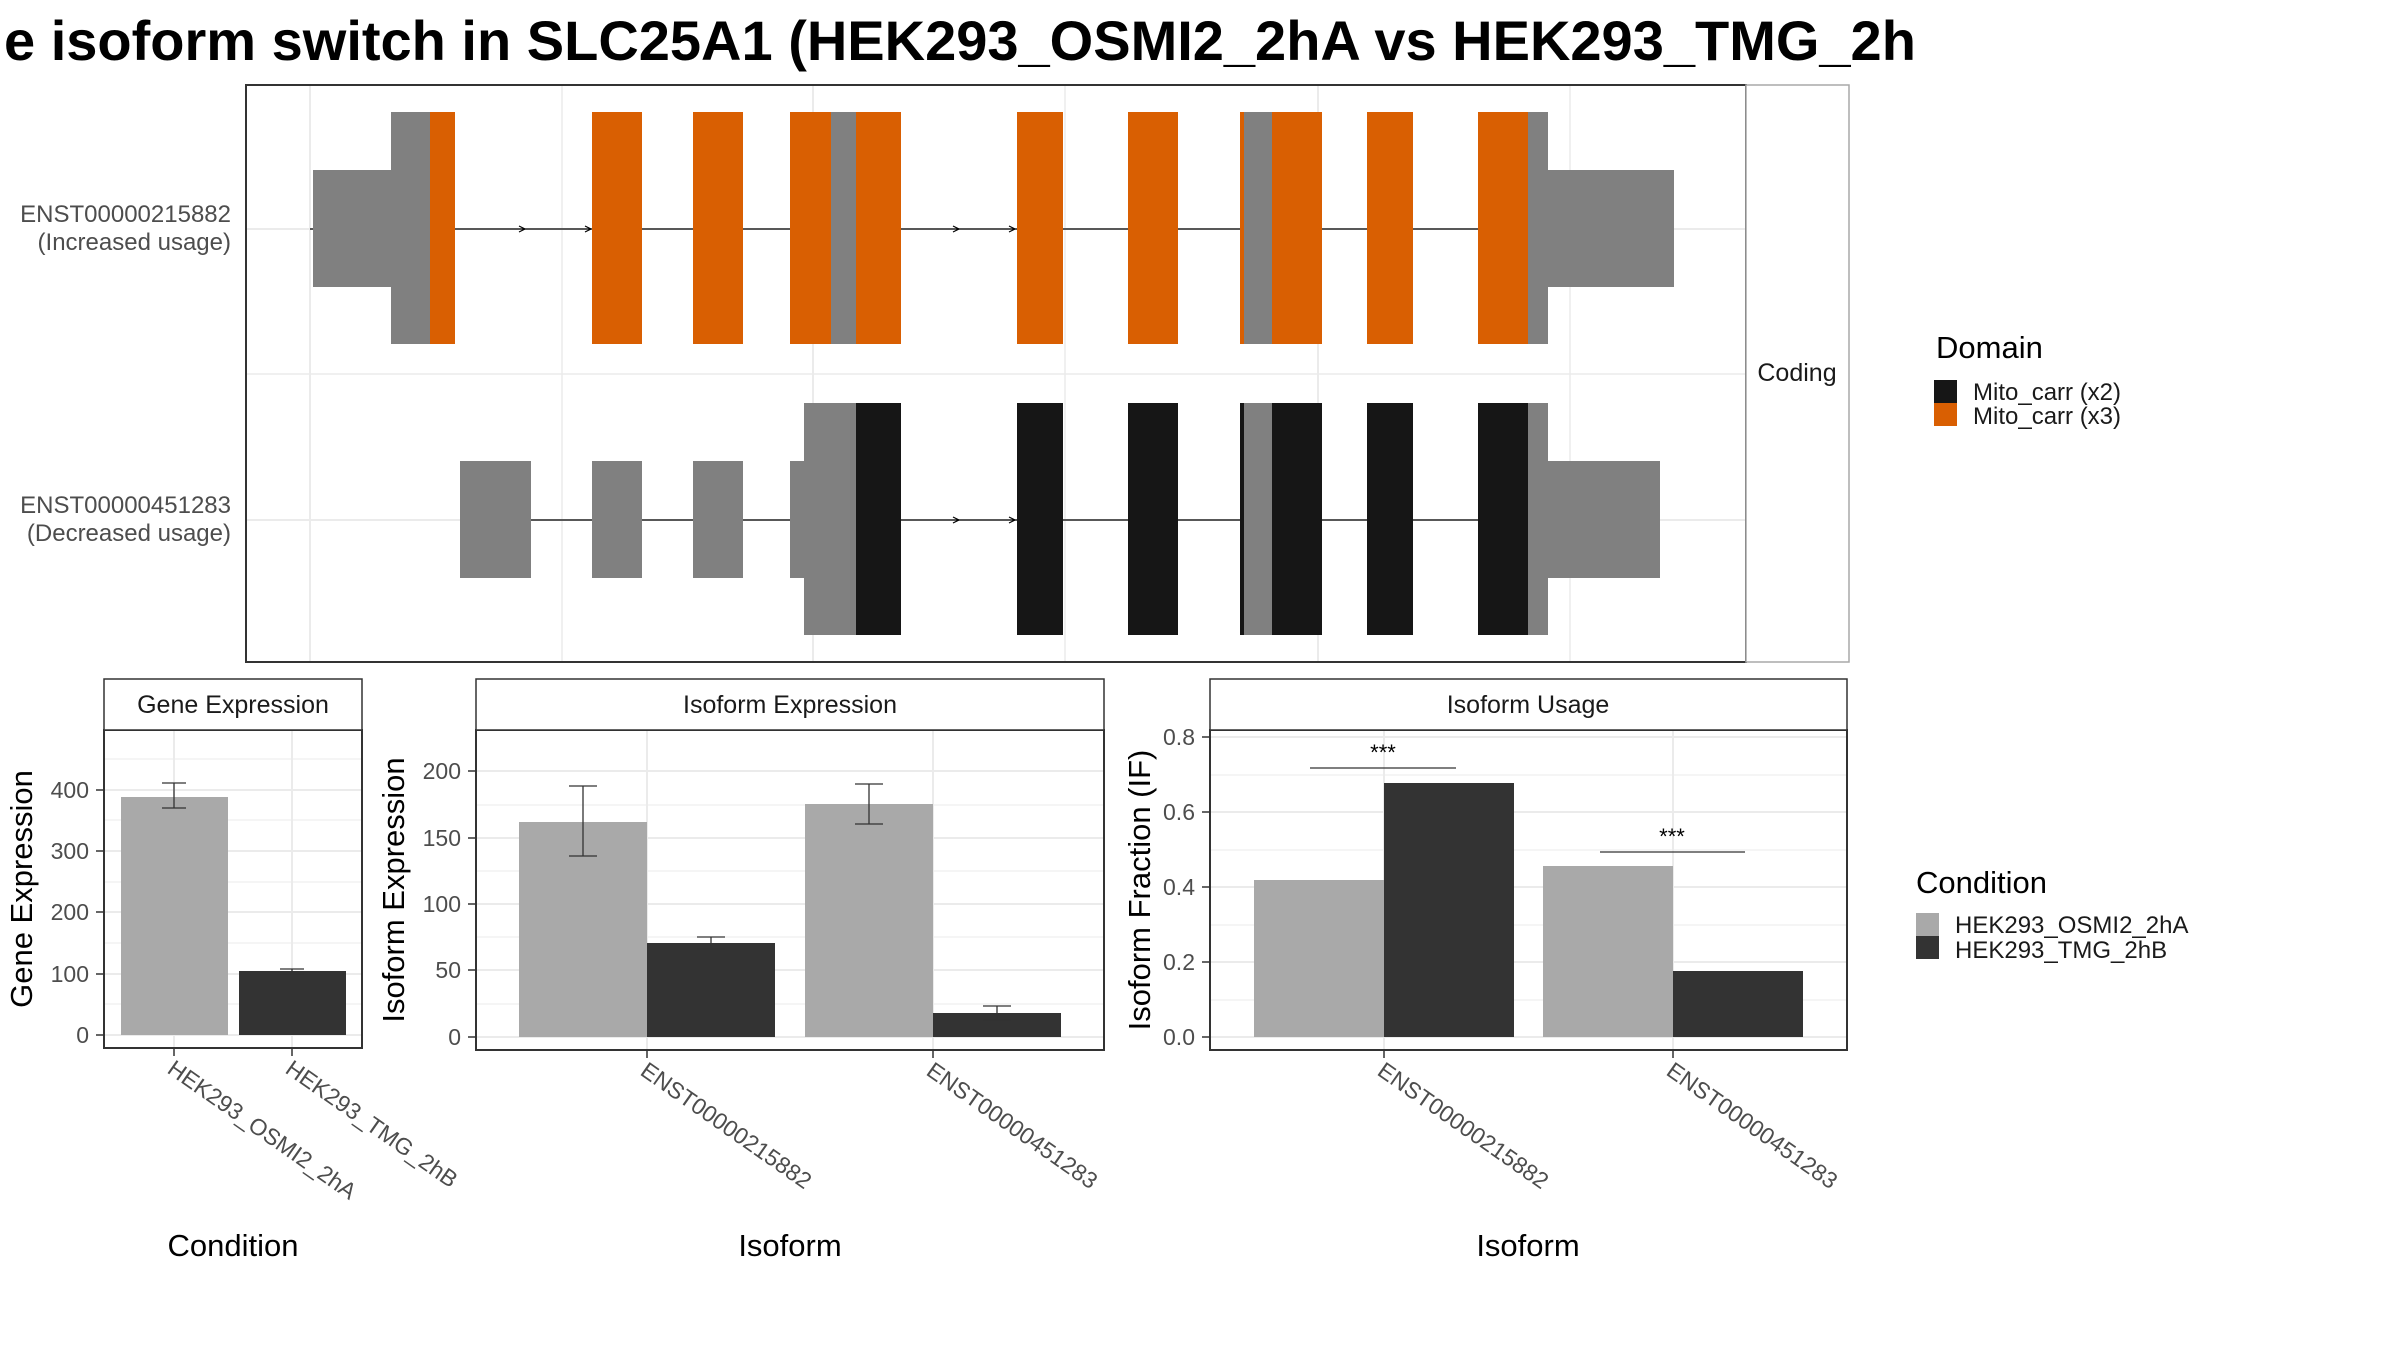  Describe the element at coordinates (1927, 947) in the screenshot. I see `legend-key-hek293-tmg-2hb` at that location.